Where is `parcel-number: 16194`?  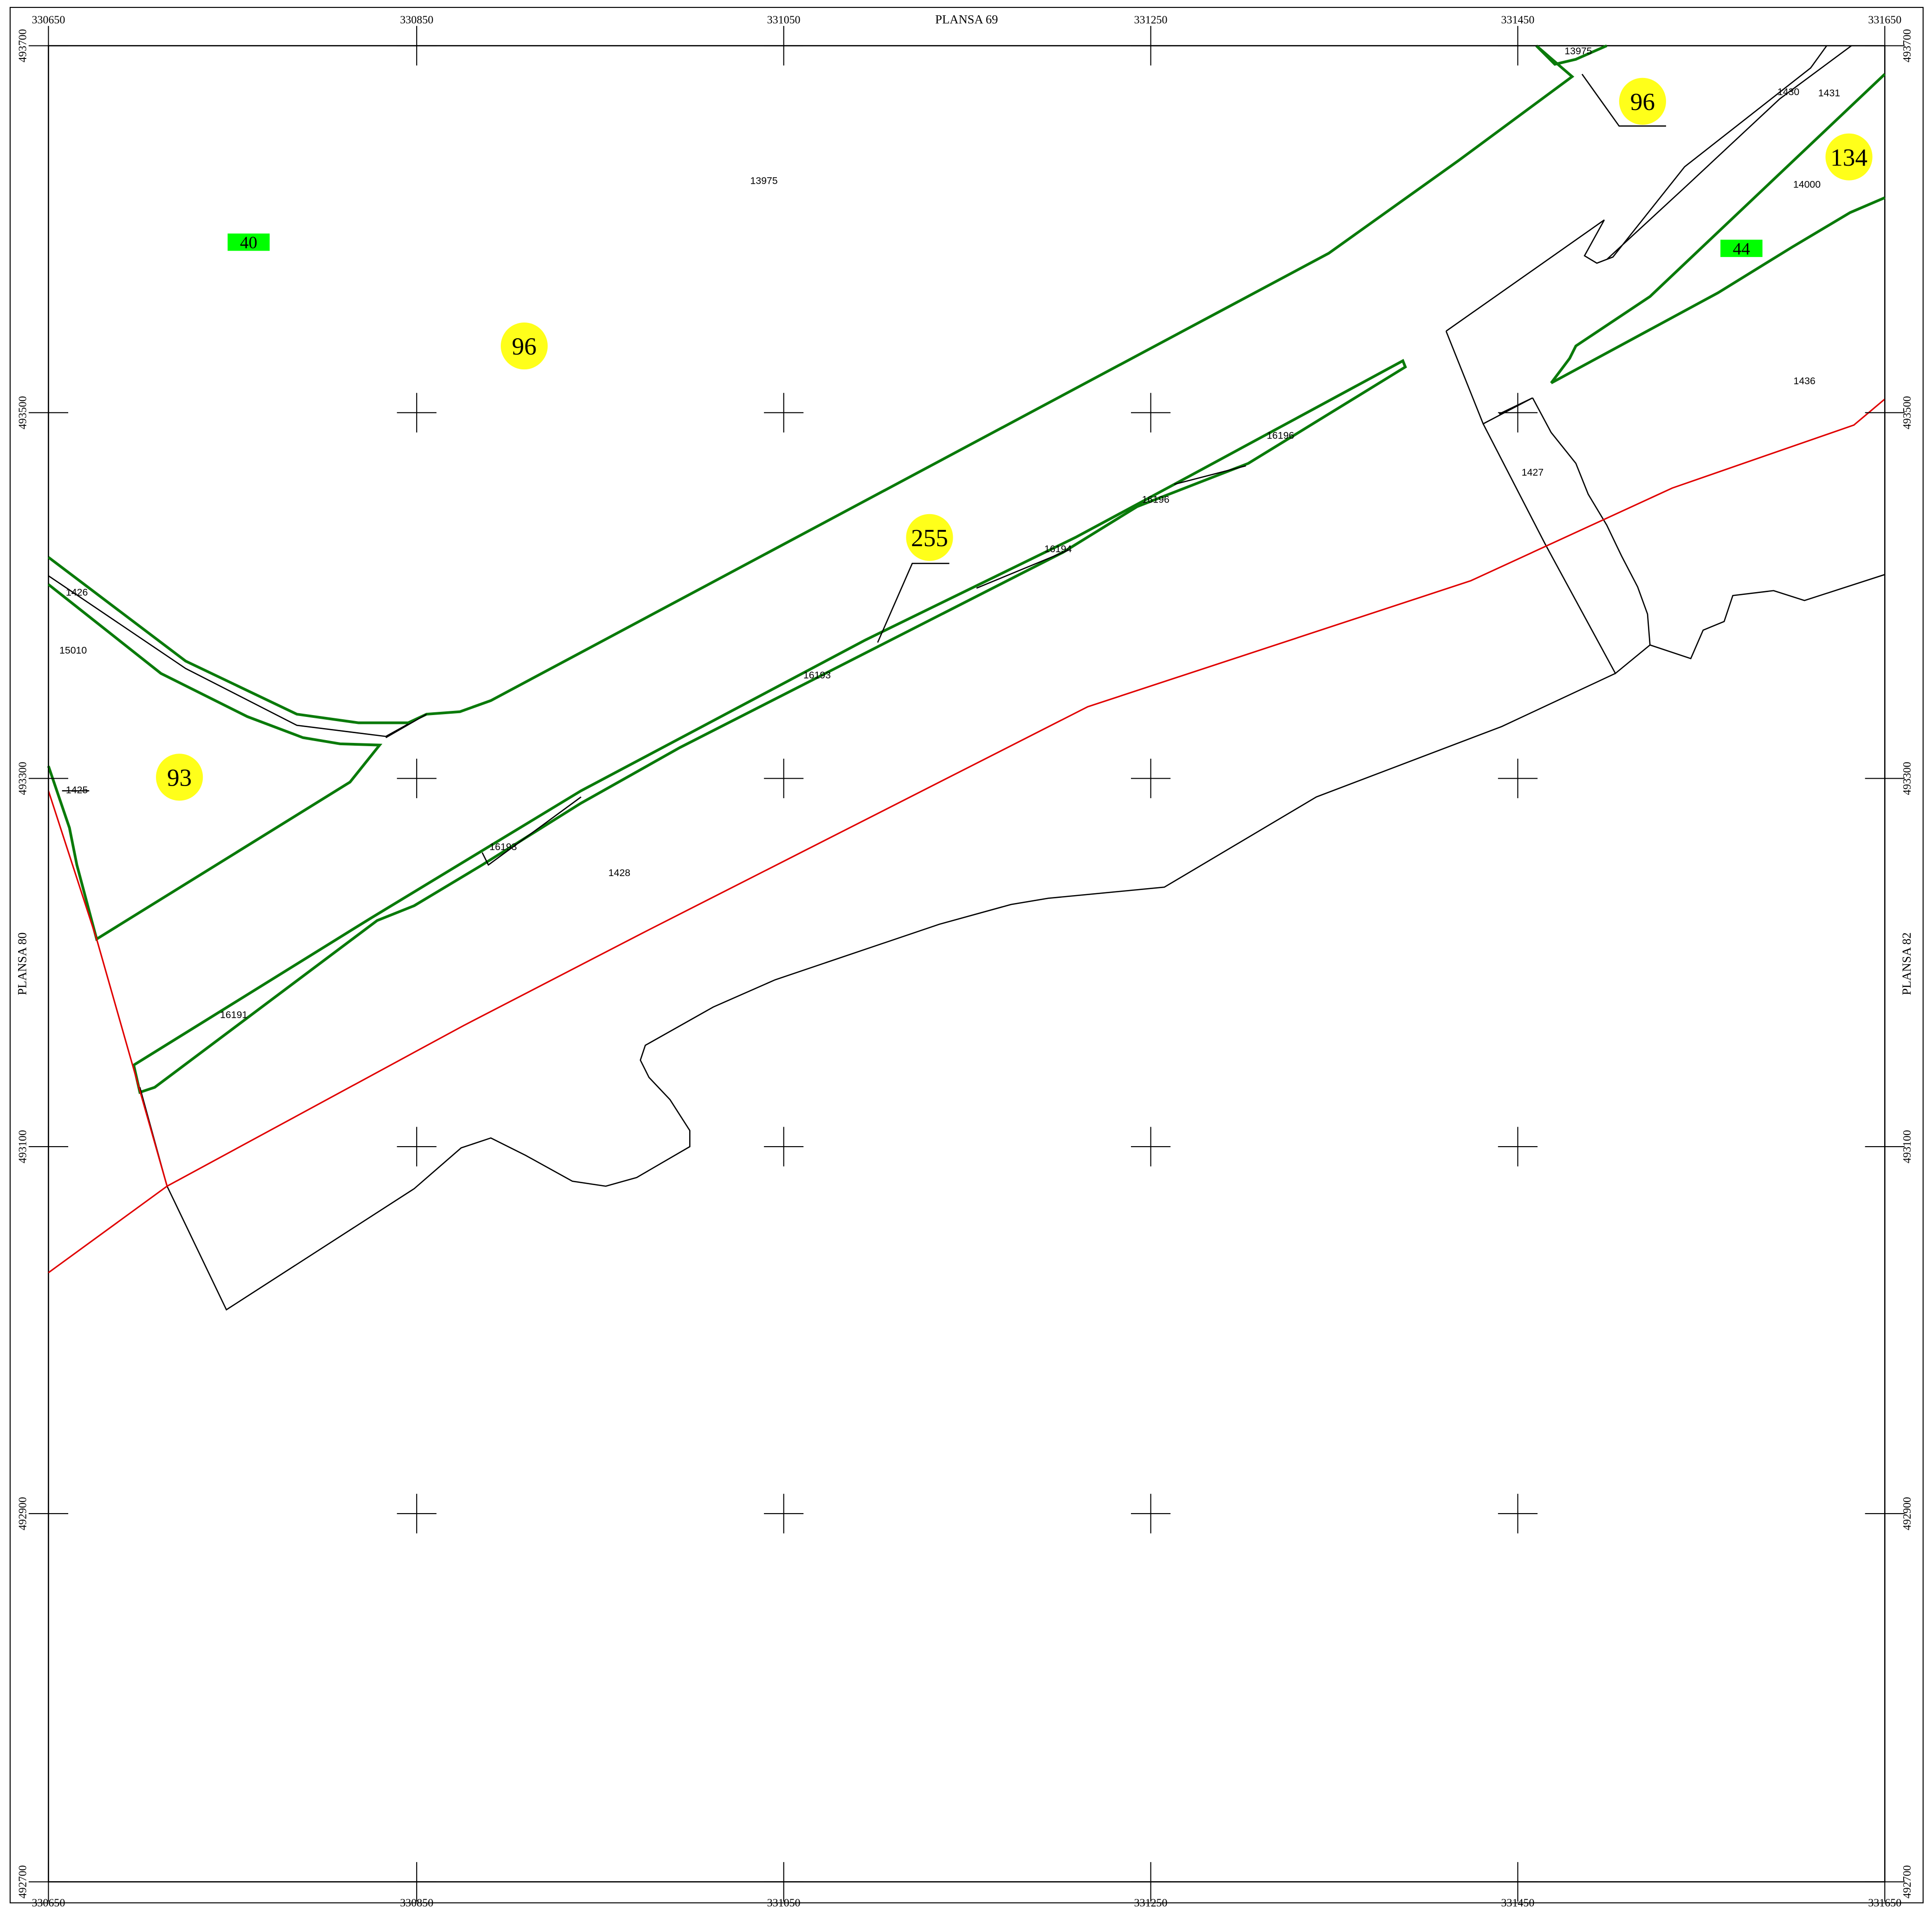
parcel-number: 16194 is located at coordinates (1058, 549).